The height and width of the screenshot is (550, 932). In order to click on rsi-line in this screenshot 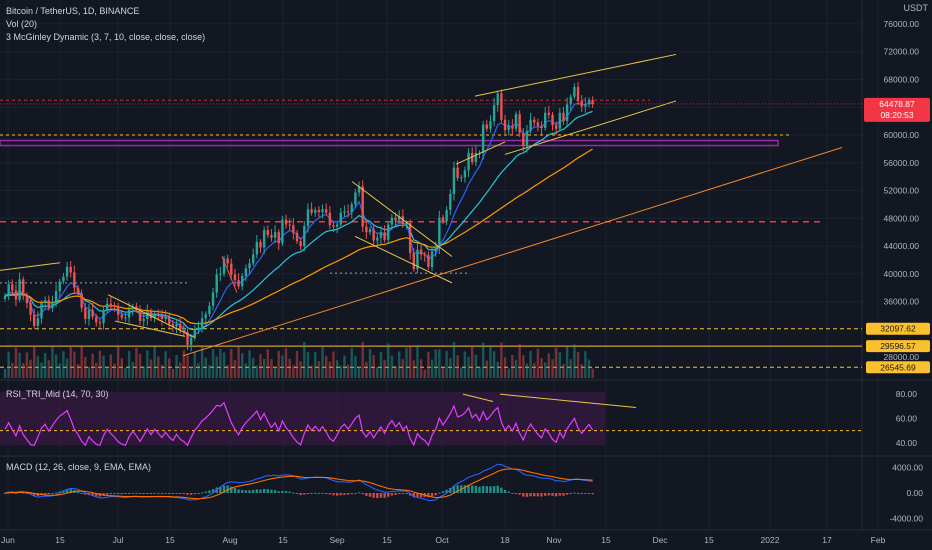, I will do `click(299, 424)`.